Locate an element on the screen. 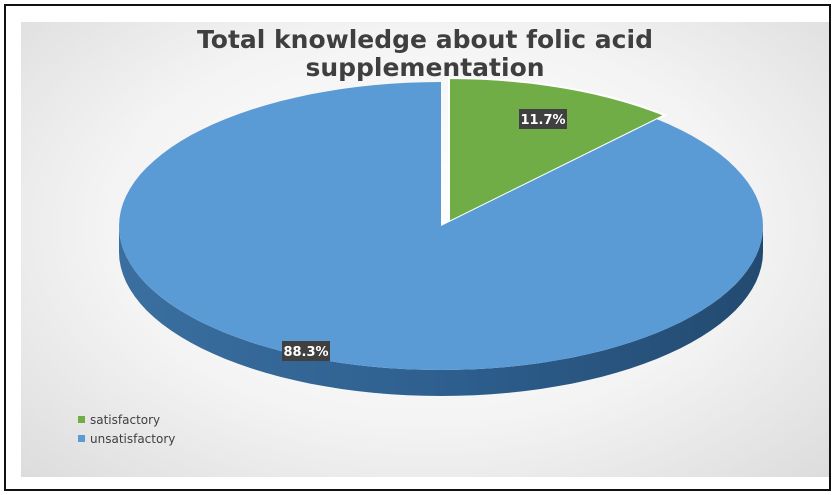  data-label-satisfactory: 11.7% is located at coordinates (543, 119).